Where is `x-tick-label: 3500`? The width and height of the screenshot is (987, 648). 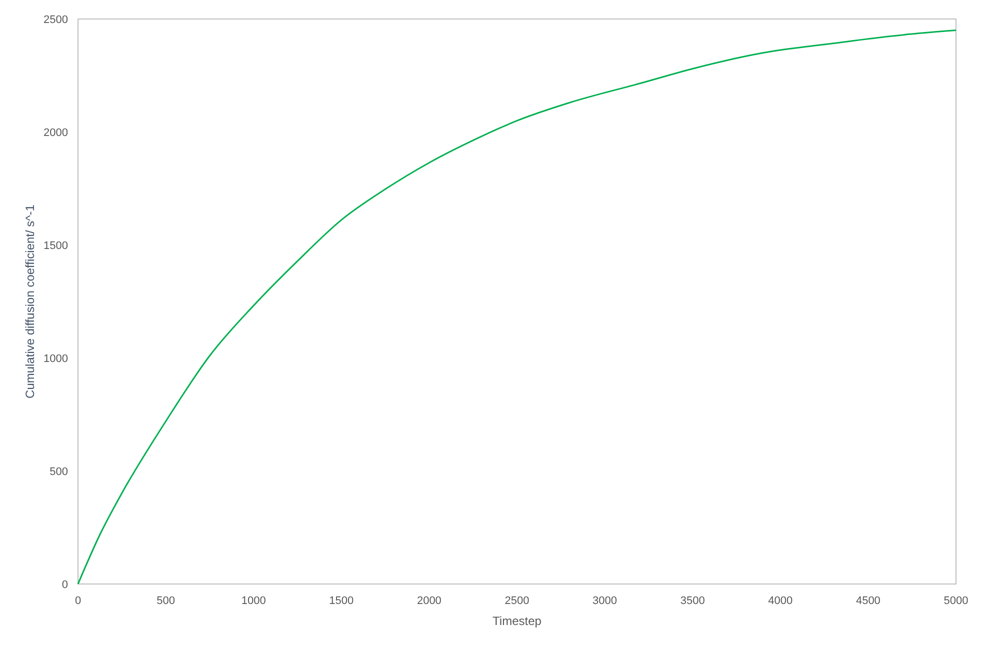
x-tick-label: 3500 is located at coordinates (692, 601).